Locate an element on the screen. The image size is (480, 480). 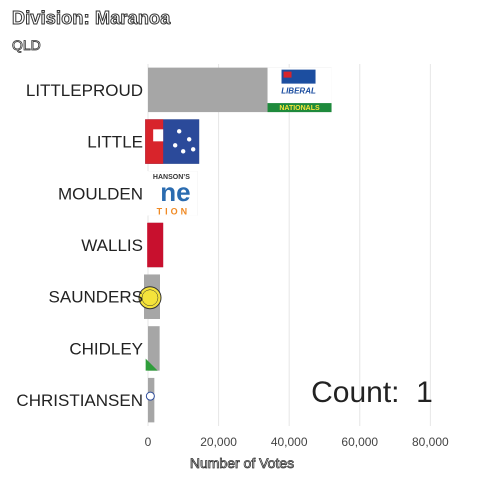
category-label: WALLIS is located at coordinates (112, 245).